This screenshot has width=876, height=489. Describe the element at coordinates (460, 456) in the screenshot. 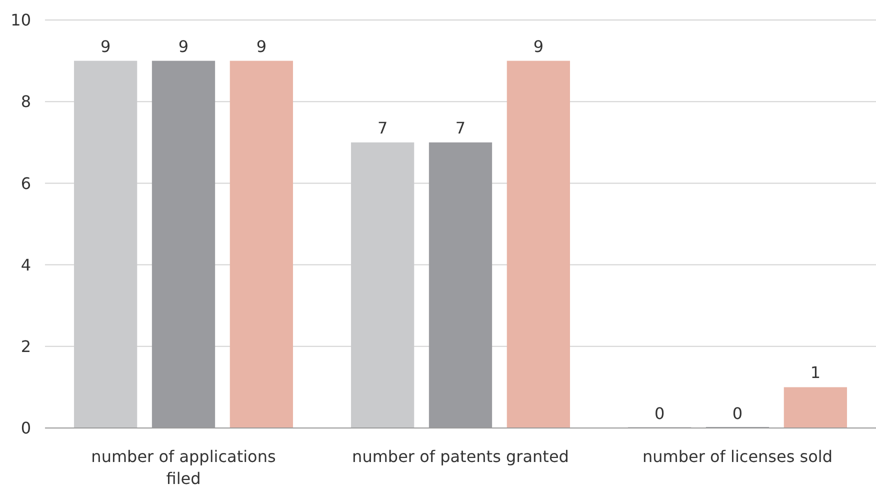

I see `x-tick-label: number of patents granted` at that location.